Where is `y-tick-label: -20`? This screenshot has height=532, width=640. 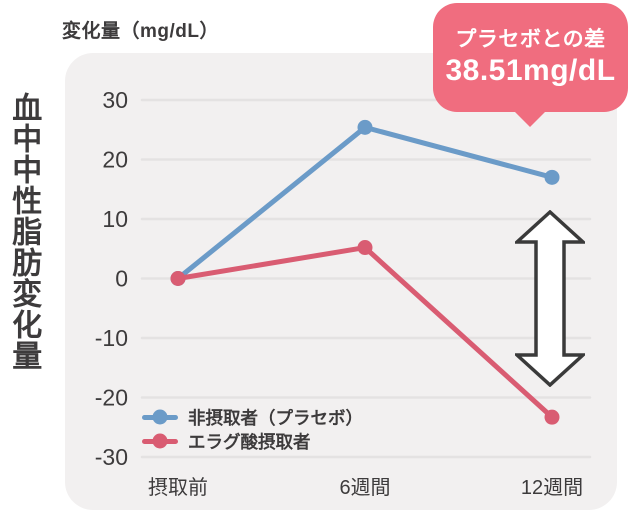
y-tick-label: -20 is located at coordinates (111, 398).